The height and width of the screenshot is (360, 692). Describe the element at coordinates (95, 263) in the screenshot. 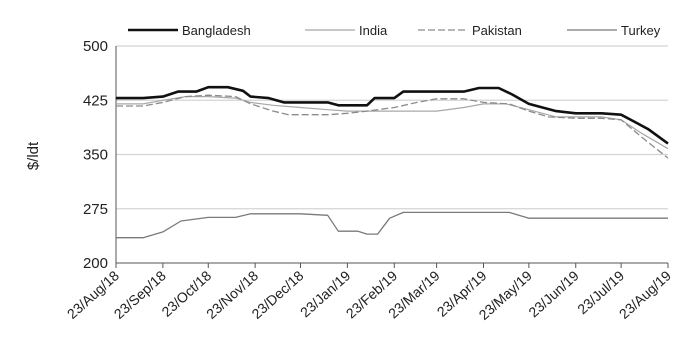

I see `y-tick-label-200: 200` at that location.